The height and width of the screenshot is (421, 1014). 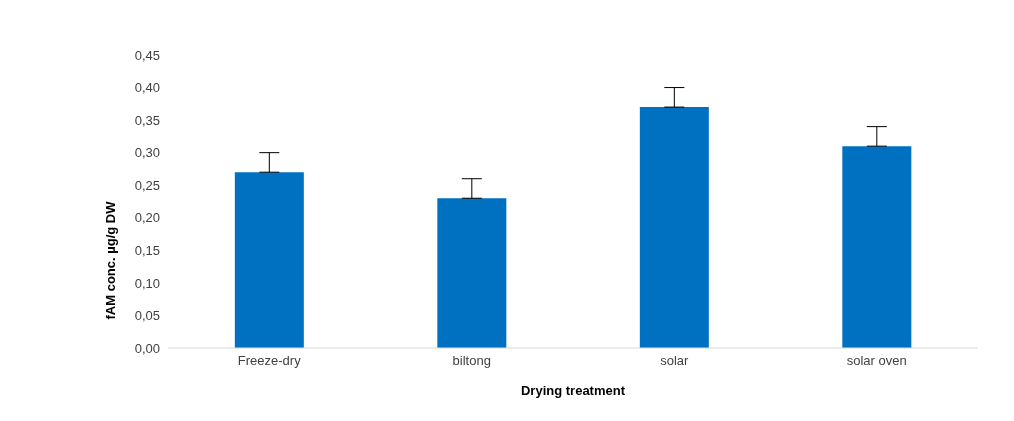 I want to click on y-tick-label: 0,45, so click(x=147, y=55).